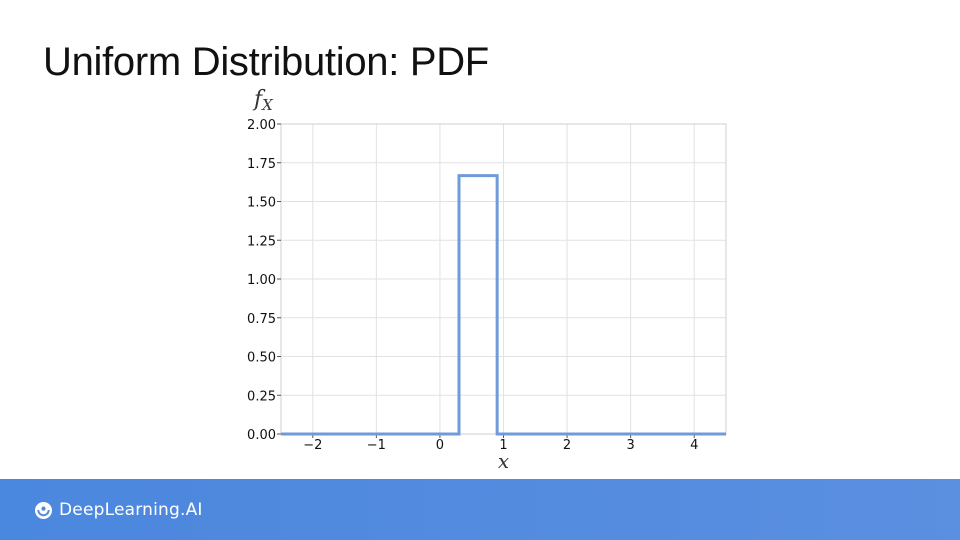 The height and width of the screenshot is (540, 960). I want to click on y-axis-ticks: 0.00 0.25 0.50 0.75 1.00 1.25 1.50 1.75 2.00, so click(264, 280).